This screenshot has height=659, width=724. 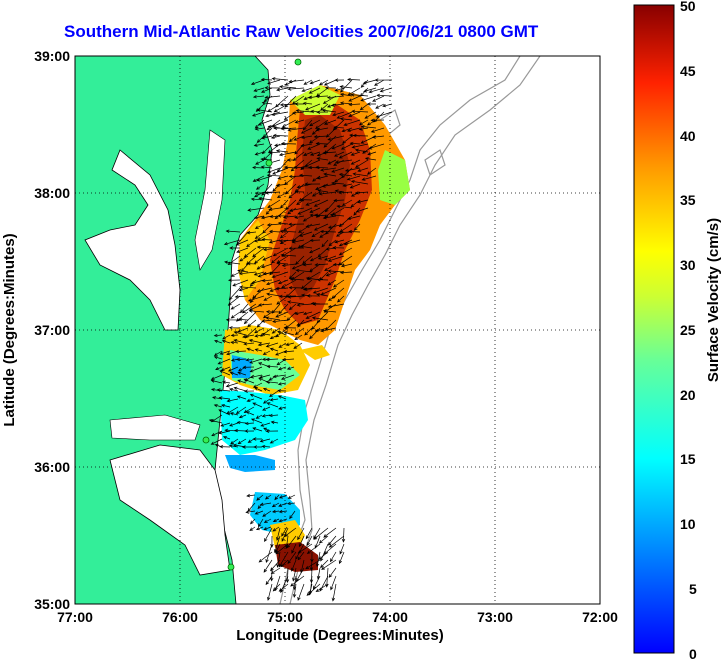 What do you see at coordinates (688, 265) in the screenshot?
I see `colorbar-tick-label: 30` at bounding box center [688, 265].